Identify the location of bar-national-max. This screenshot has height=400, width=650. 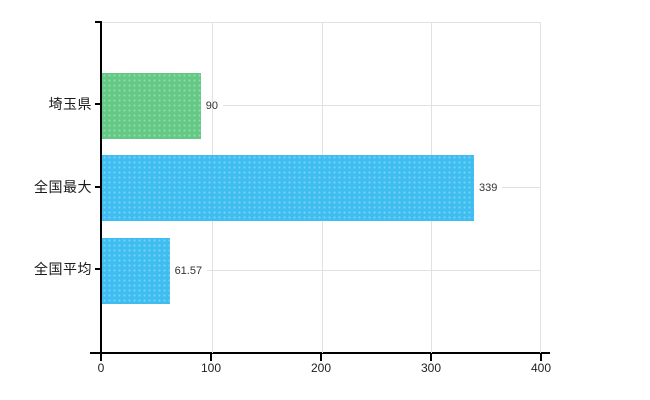
(288, 187).